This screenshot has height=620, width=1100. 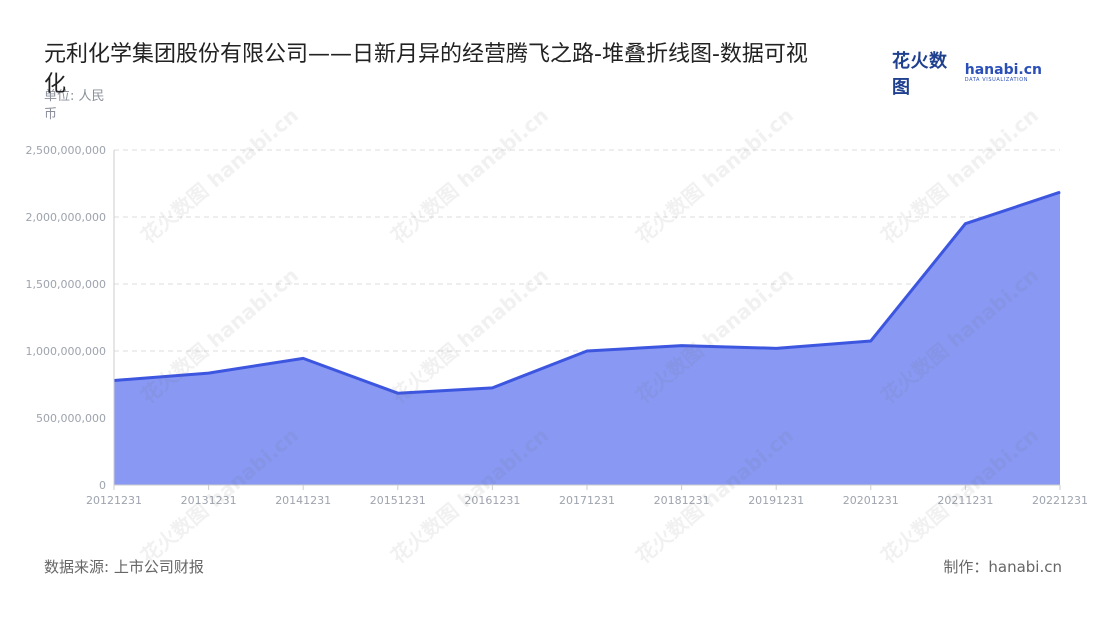 I want to click on x-tick-label: 20211231, so click(x=965, y=500).